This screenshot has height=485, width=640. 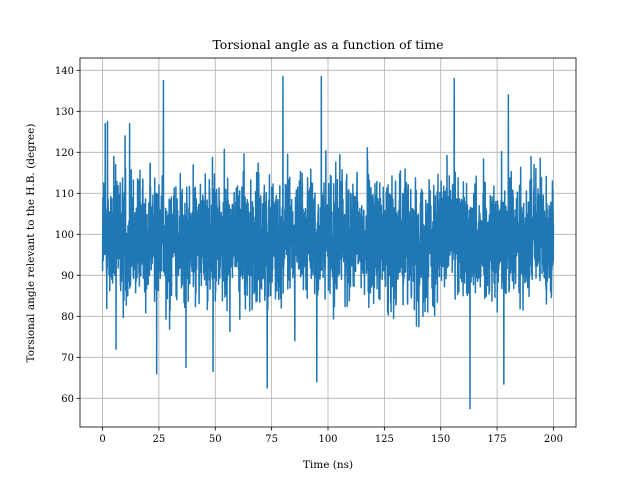 I want to click on chart-title: Torsional angle as a function of time, so click(x=327, y=44).